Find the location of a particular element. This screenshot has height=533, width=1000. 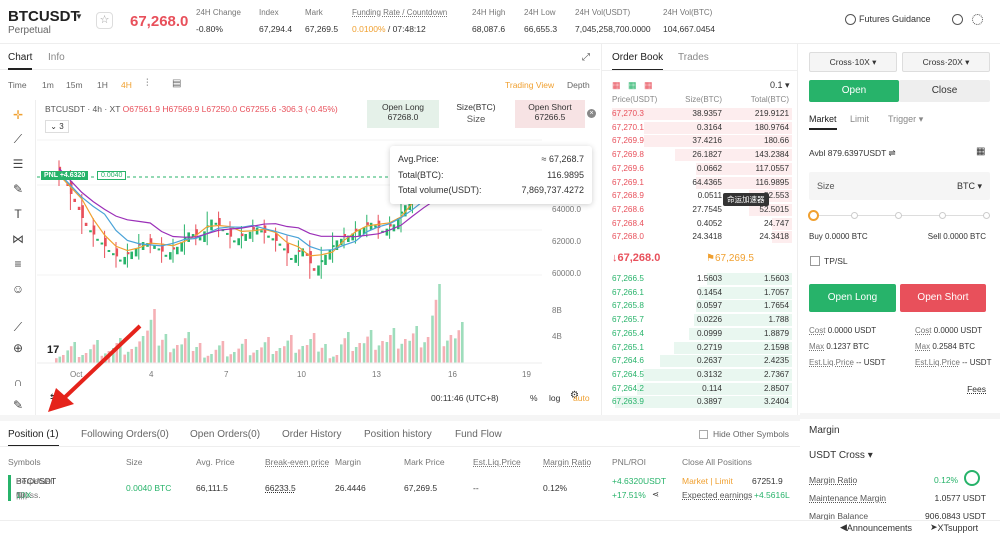

tpsl-checkbox is located at coordinates (815, 261).